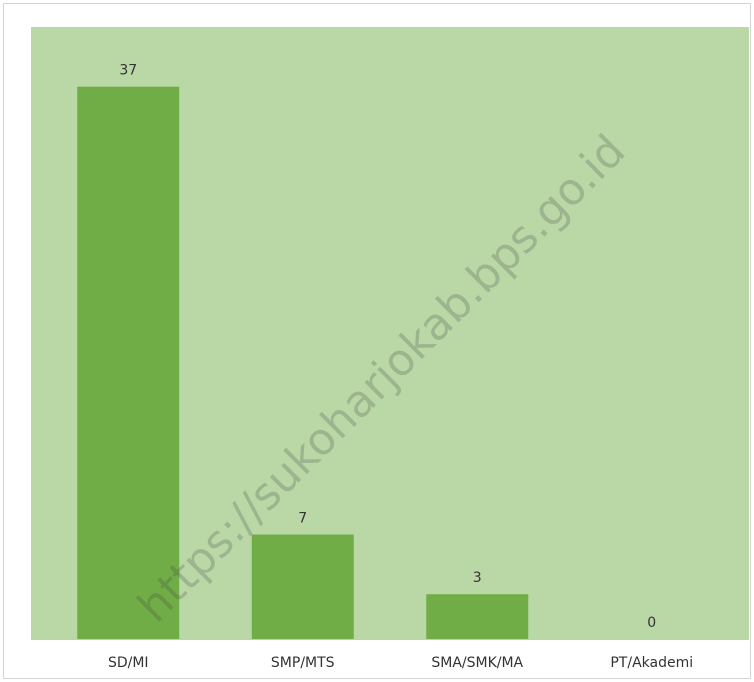  Describe the element at coordinates (128, 663) in the screenshot. I see `category-label-sd-mi: SD/MI` at that location.